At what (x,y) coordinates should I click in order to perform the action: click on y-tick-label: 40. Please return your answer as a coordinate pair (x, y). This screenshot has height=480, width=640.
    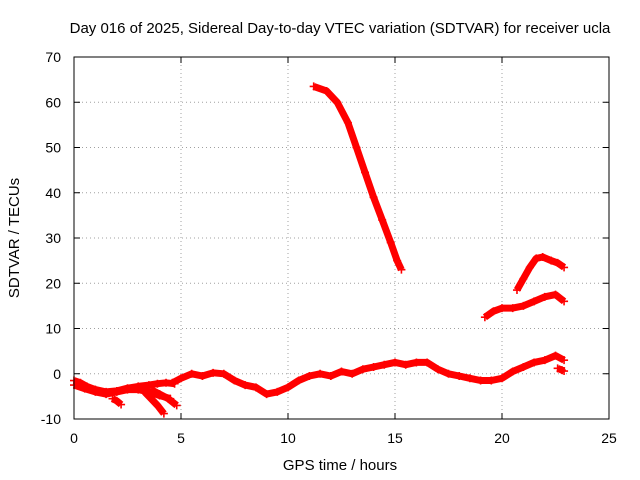
    Looking at the image, I should click on (53, 193).